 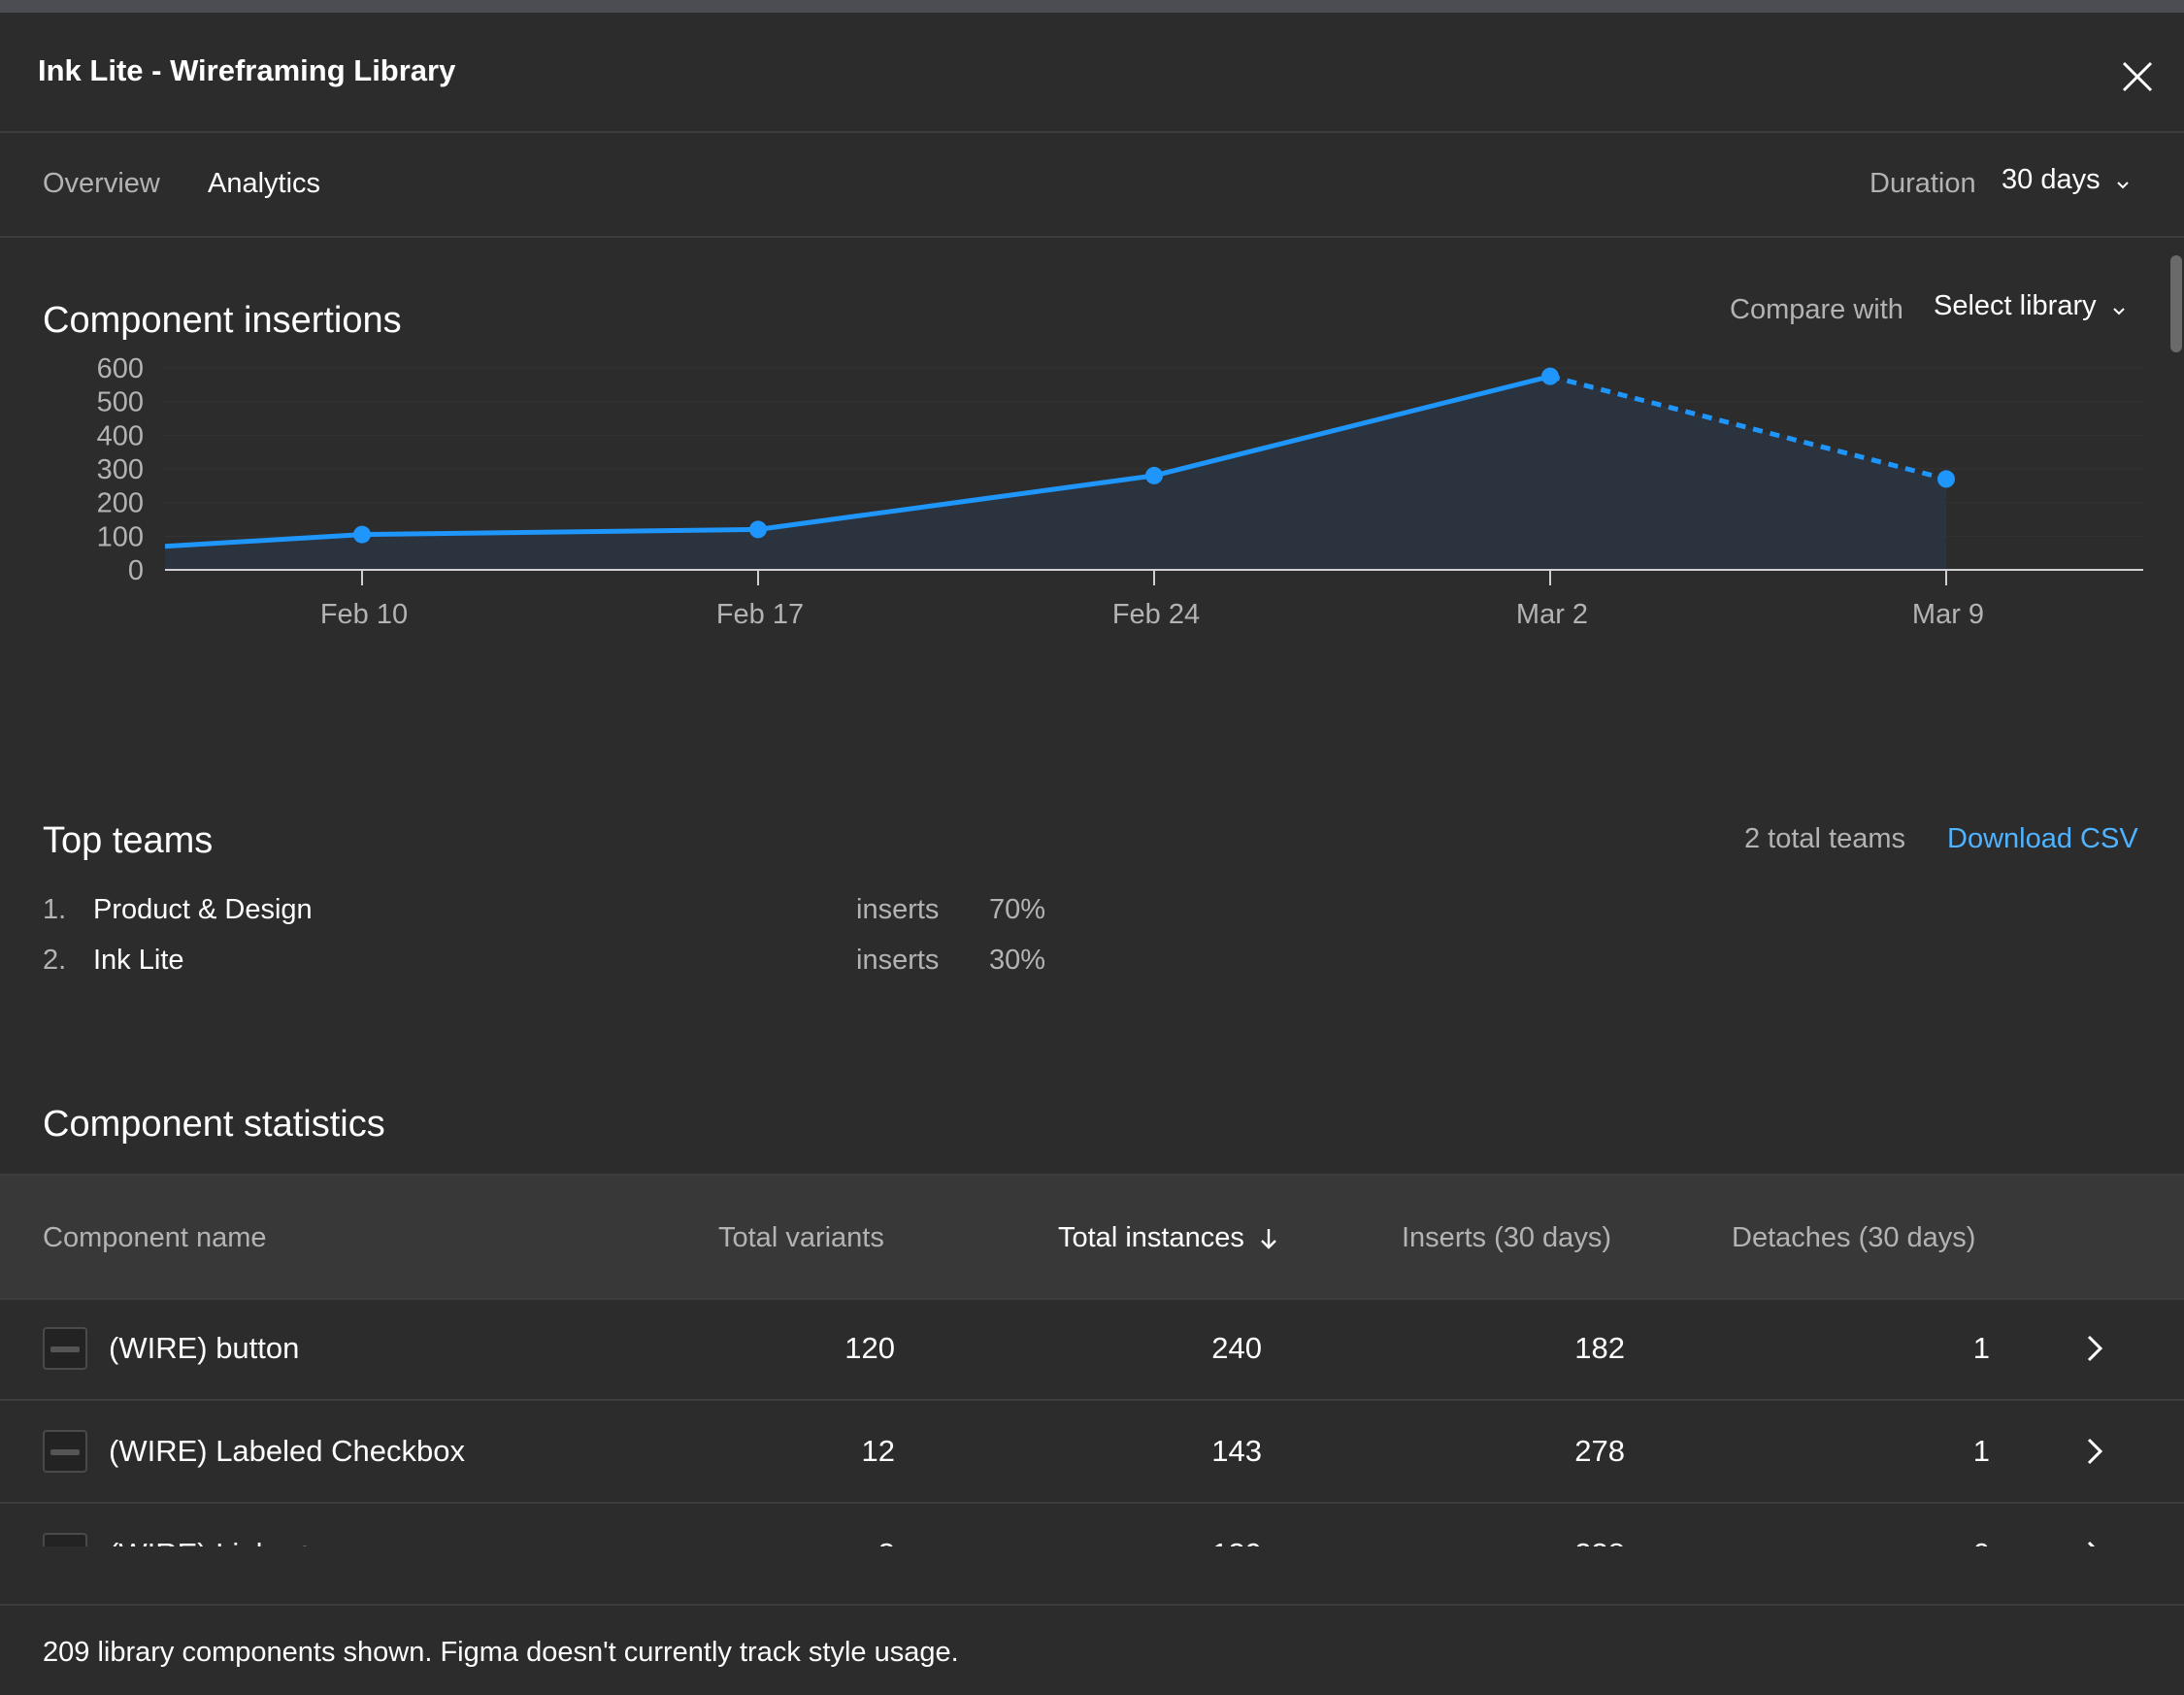 What do you see at coordinates (101, 183) in the screenshot?
I see `tab-overview: Overview` at bounding box center [101, 183].